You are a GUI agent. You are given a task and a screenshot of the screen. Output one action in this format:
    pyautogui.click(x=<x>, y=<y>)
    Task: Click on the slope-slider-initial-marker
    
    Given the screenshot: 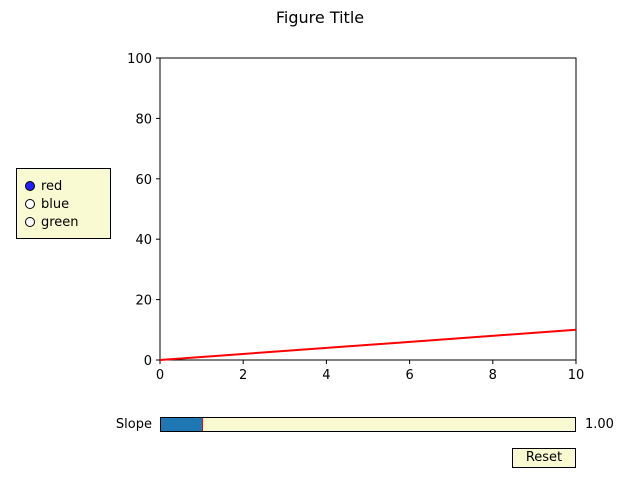 What is the action you would take?
    pyautogui.click(x=203, y=424)
    